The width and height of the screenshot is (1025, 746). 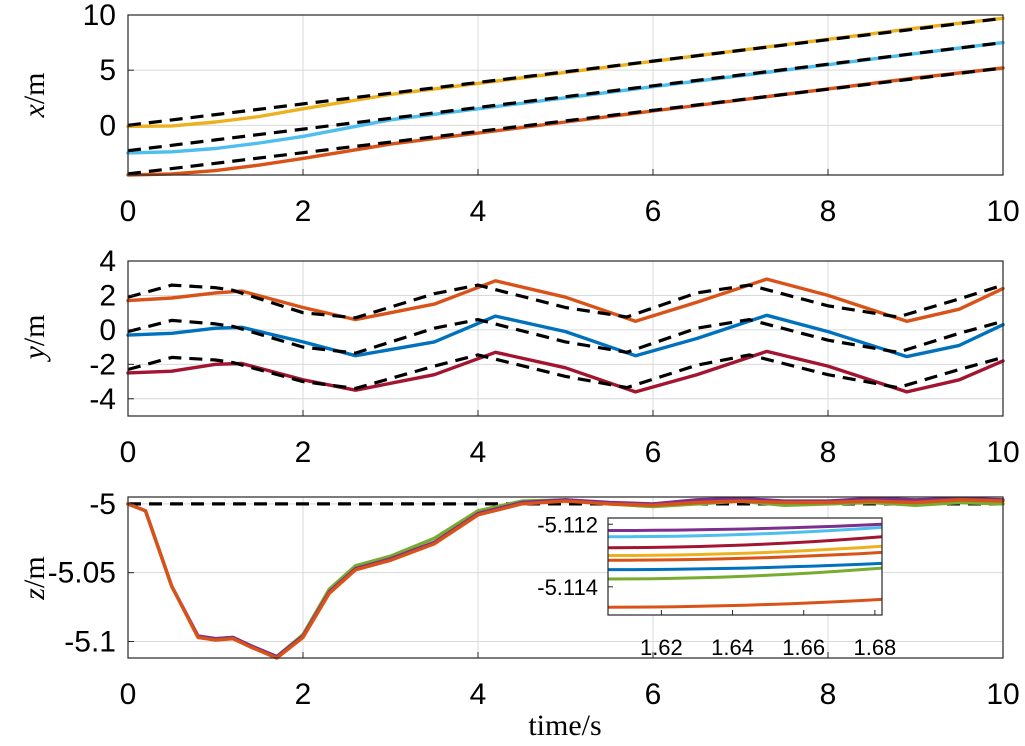 I want to click on ytick-label: 5, so click(x=107, y=70).